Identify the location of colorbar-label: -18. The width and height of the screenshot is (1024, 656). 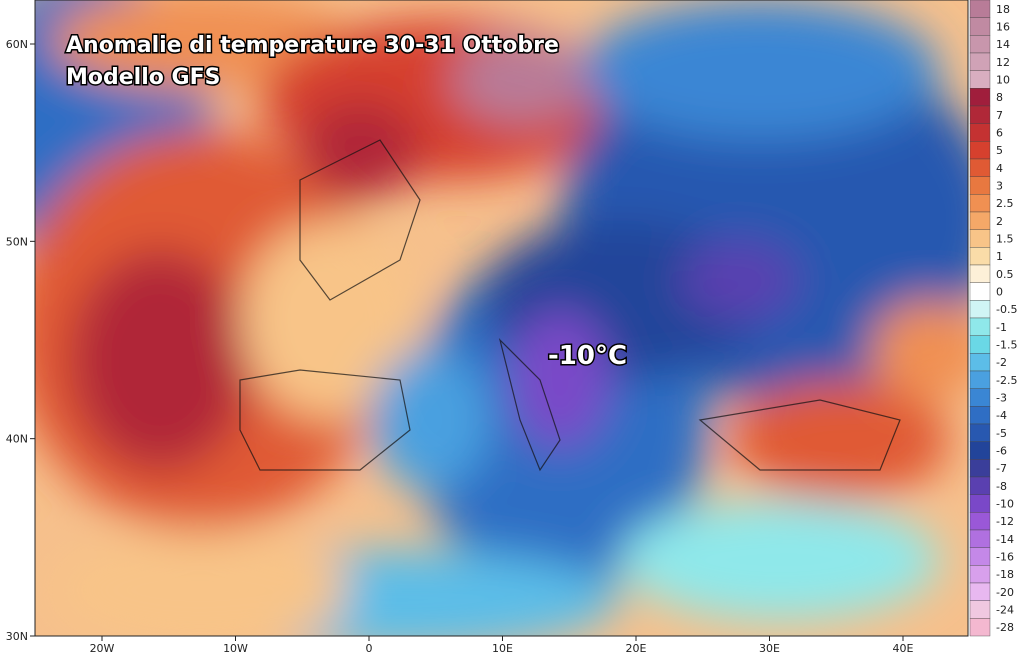
(1005, 574).